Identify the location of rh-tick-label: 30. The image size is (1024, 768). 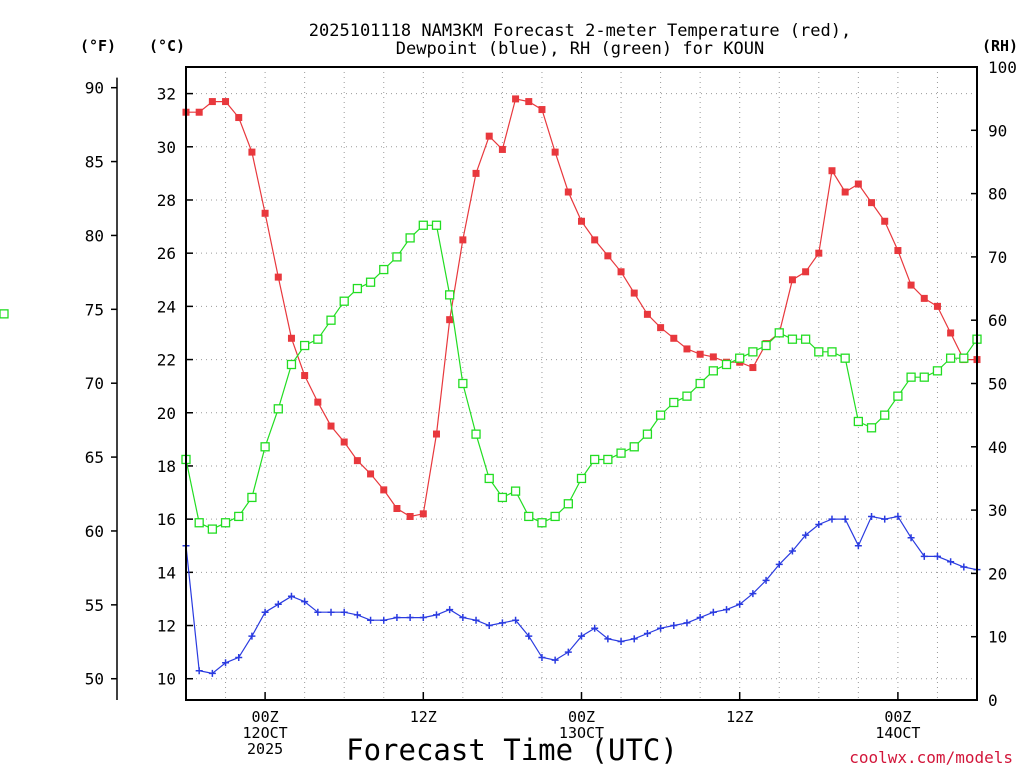
(997, 510).